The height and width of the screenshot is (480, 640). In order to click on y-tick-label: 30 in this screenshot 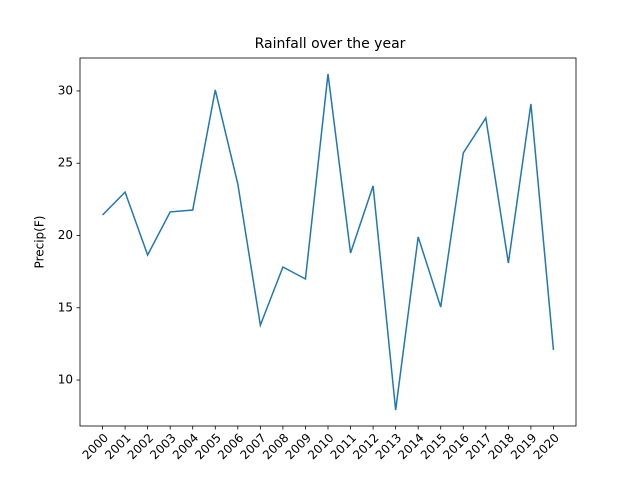, I will do `click(65, 90)`.